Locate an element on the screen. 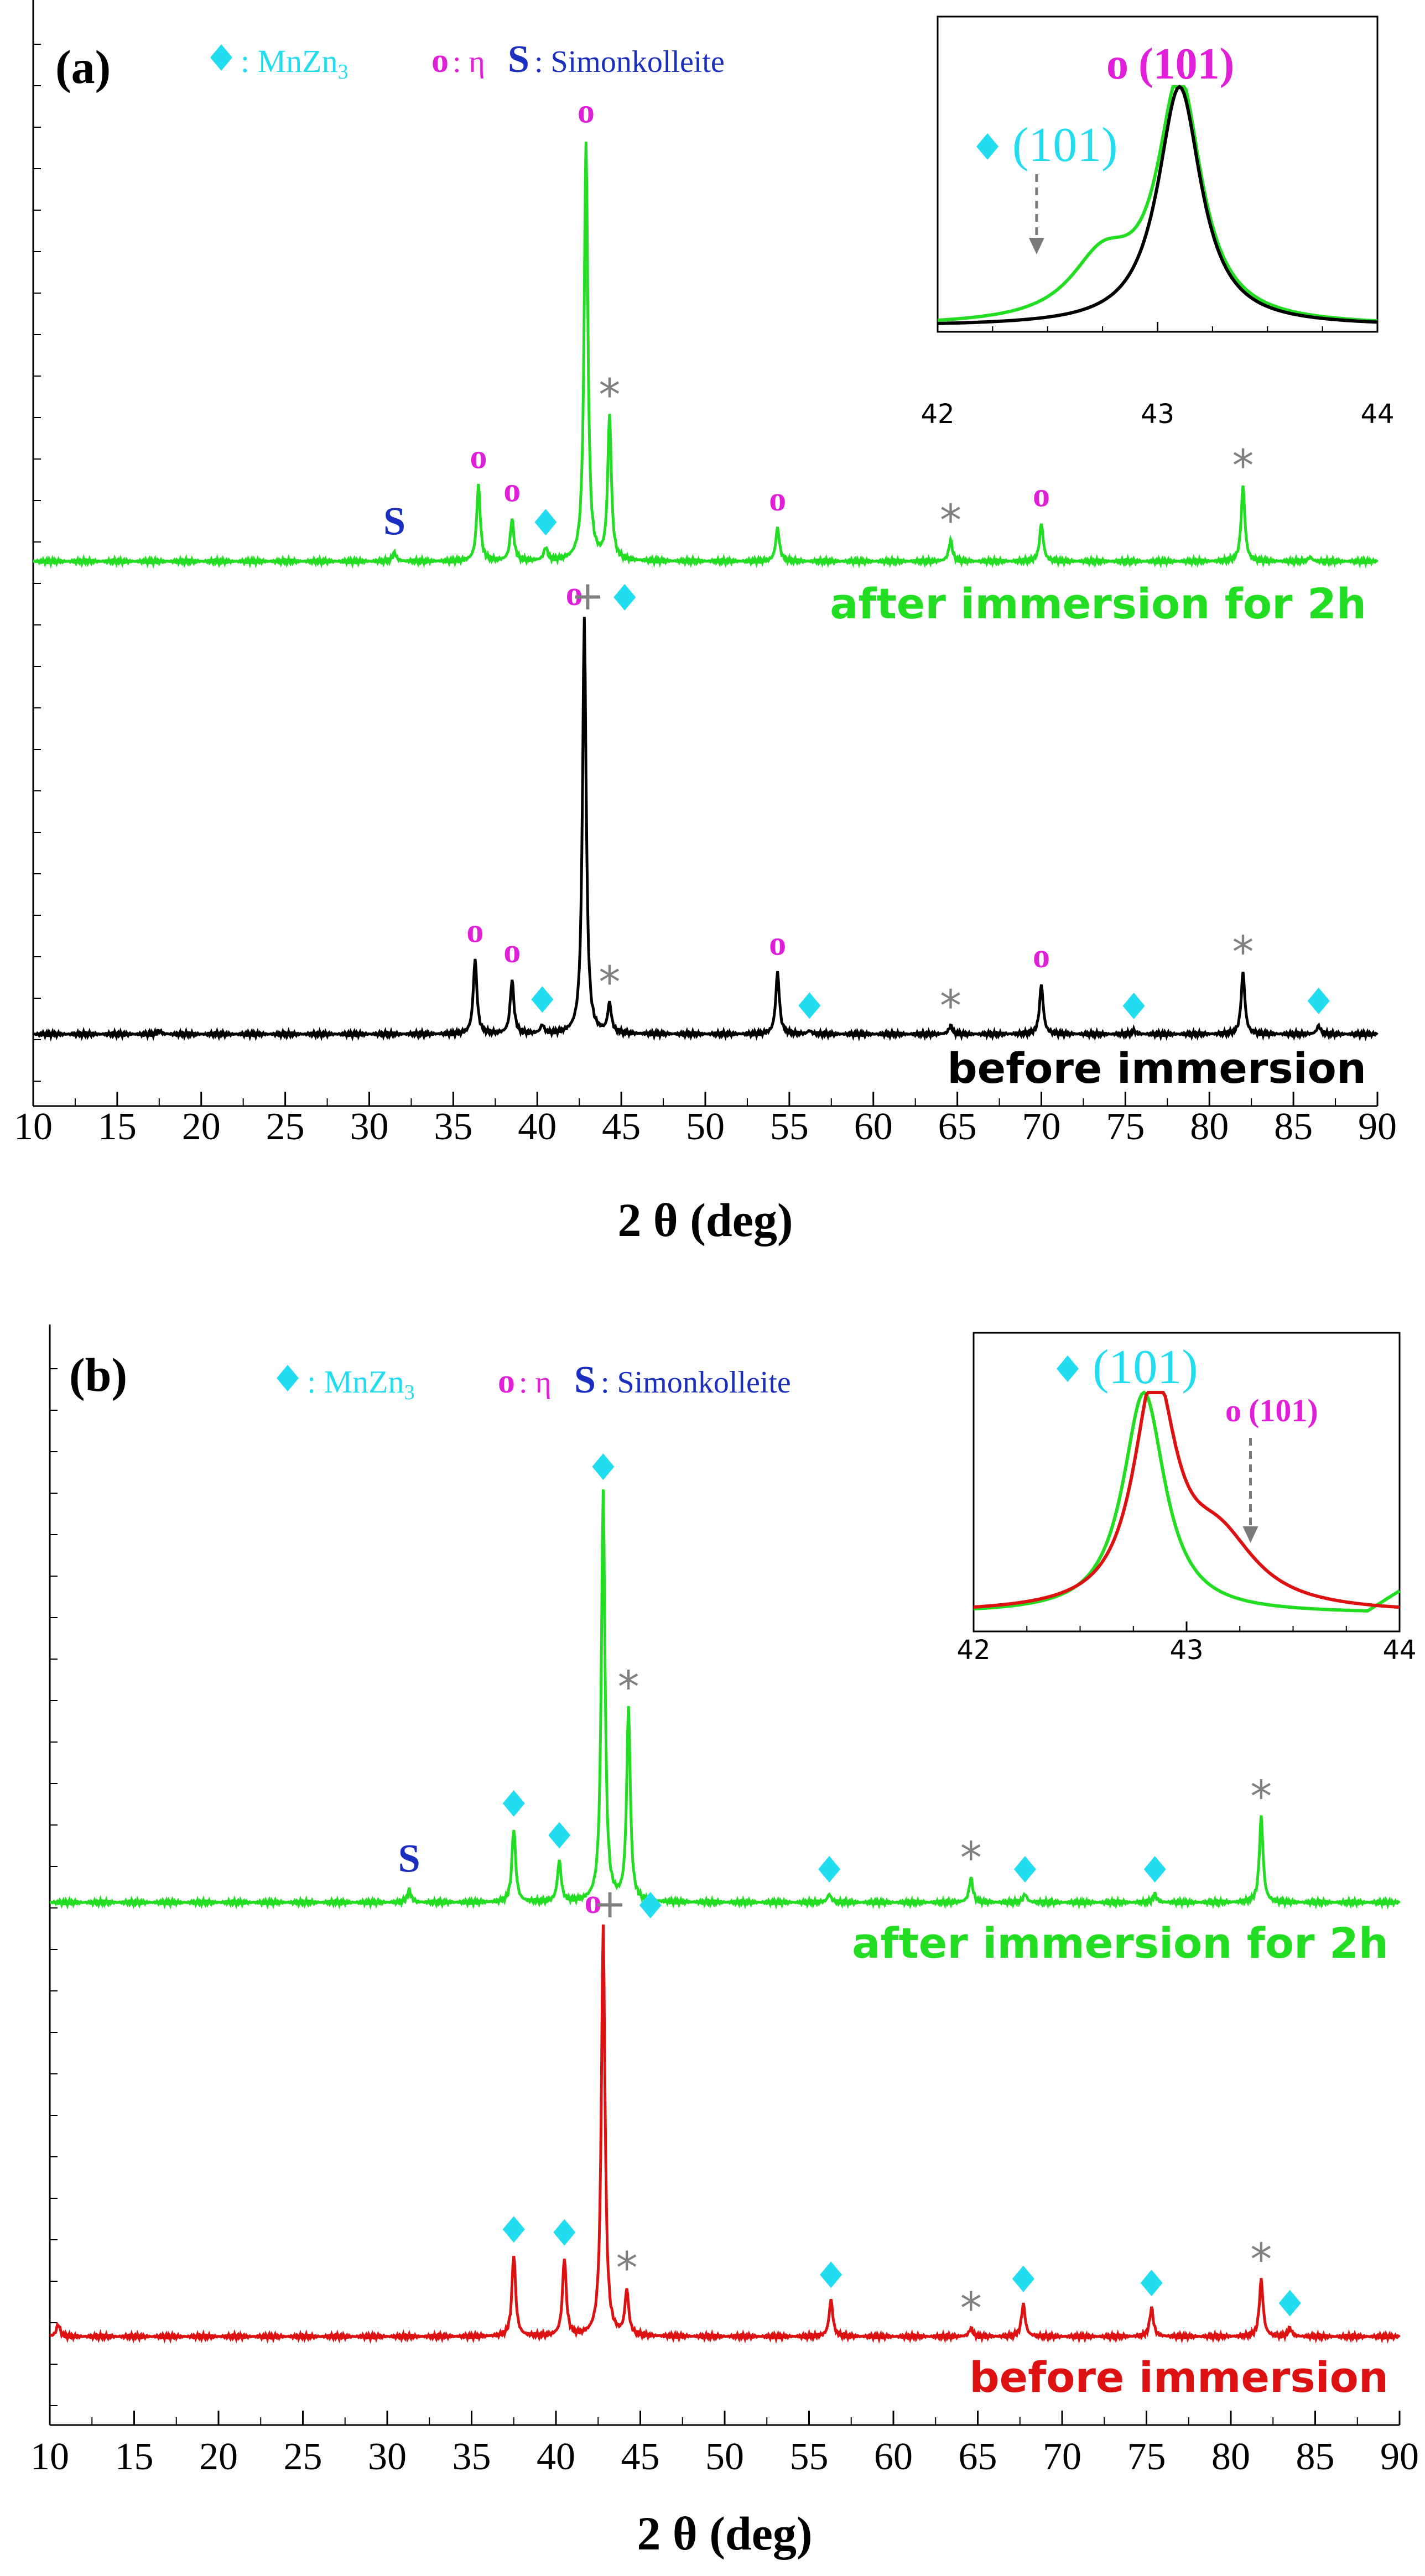 This screenshot has width=1425, height=2576. inset: 42 43 44(101)o (101) is located at coordinates (1186, 1499).